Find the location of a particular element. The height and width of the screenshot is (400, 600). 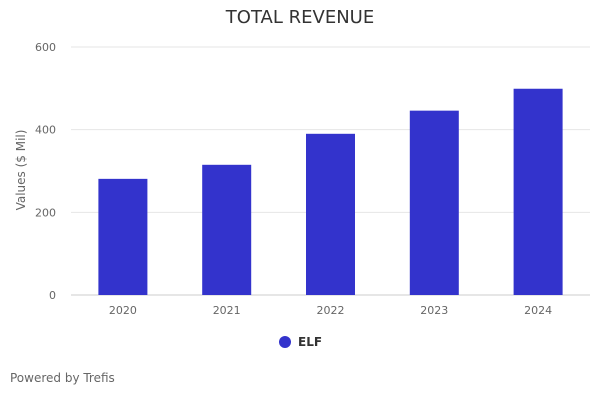

bar-2024 is located at coordinates (538, 191).